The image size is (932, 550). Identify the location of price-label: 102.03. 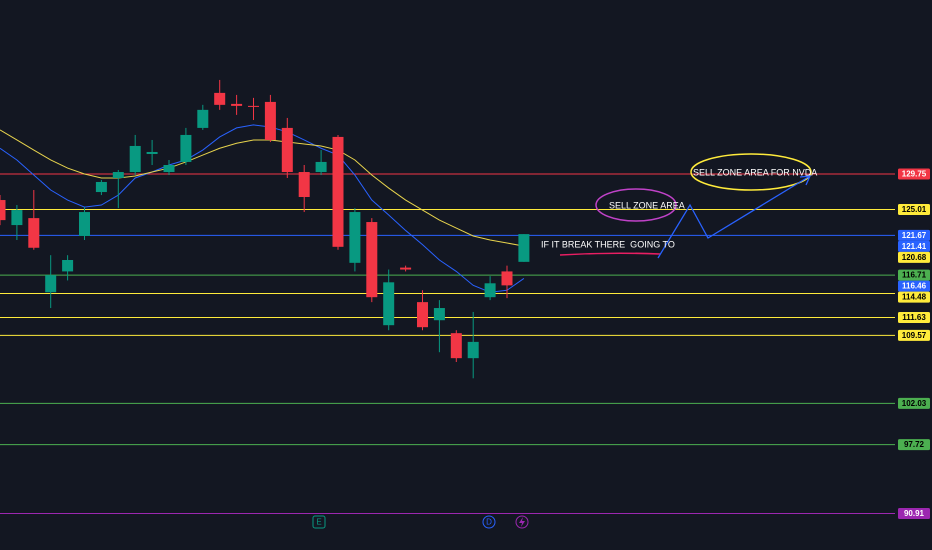
(914, 403).